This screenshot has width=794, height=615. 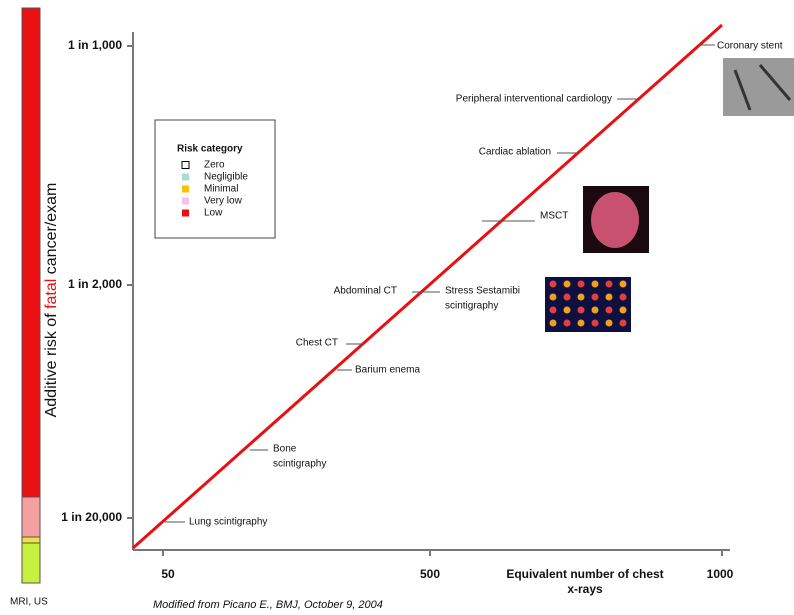 I want to click on y-tick-label: 1 in 20,000, so click(x=91, y=517).